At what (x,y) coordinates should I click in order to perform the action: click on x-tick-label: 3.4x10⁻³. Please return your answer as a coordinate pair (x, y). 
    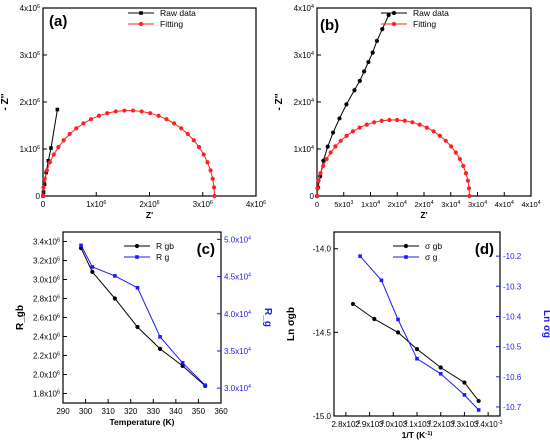
    Looking at the image, I should click on (488, 424).